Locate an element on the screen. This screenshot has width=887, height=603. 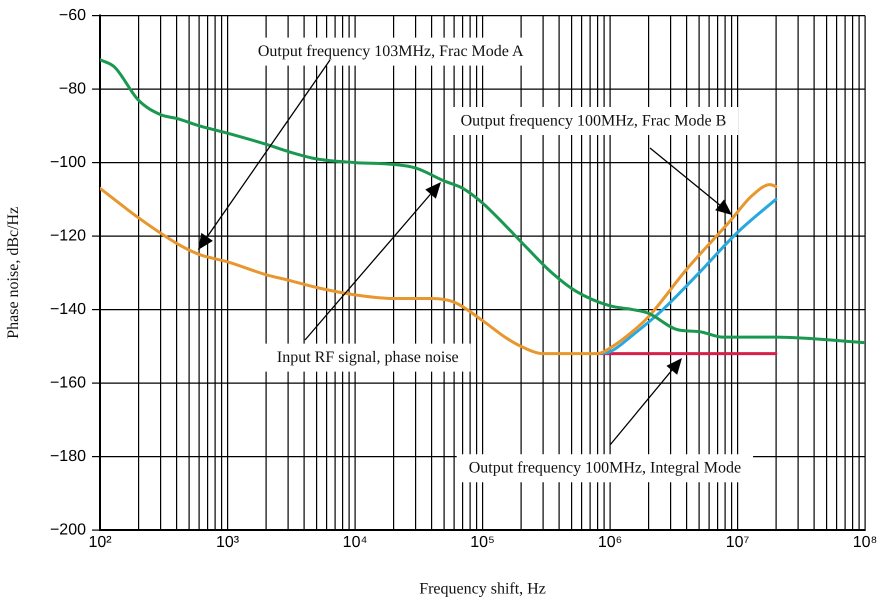
annotation: Output frequency 100MHz, Integral Mode is located at coordinates (605, 467).